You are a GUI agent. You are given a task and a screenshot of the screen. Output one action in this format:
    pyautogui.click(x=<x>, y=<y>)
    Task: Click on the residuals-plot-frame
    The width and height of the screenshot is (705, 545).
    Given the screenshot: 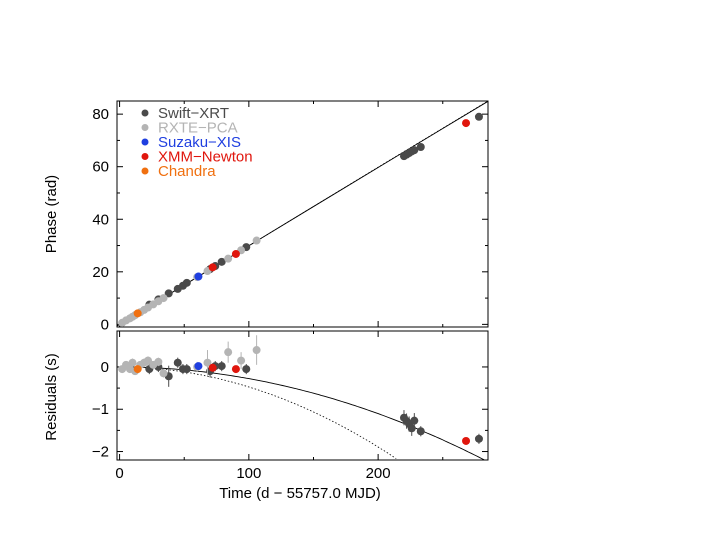 What is the action you would take?
    pyautogui.click(x=302, y=395)
    